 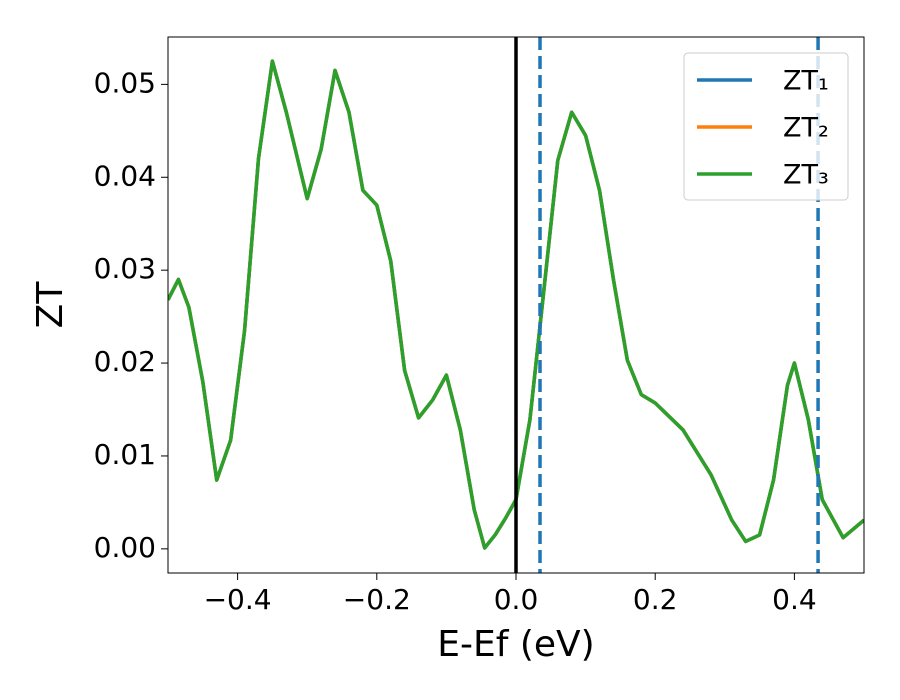 What do you see at coordinates (806, 128) in the screenshot?
I see `legend-label: ZT₂` at bounding box center [806, 128].